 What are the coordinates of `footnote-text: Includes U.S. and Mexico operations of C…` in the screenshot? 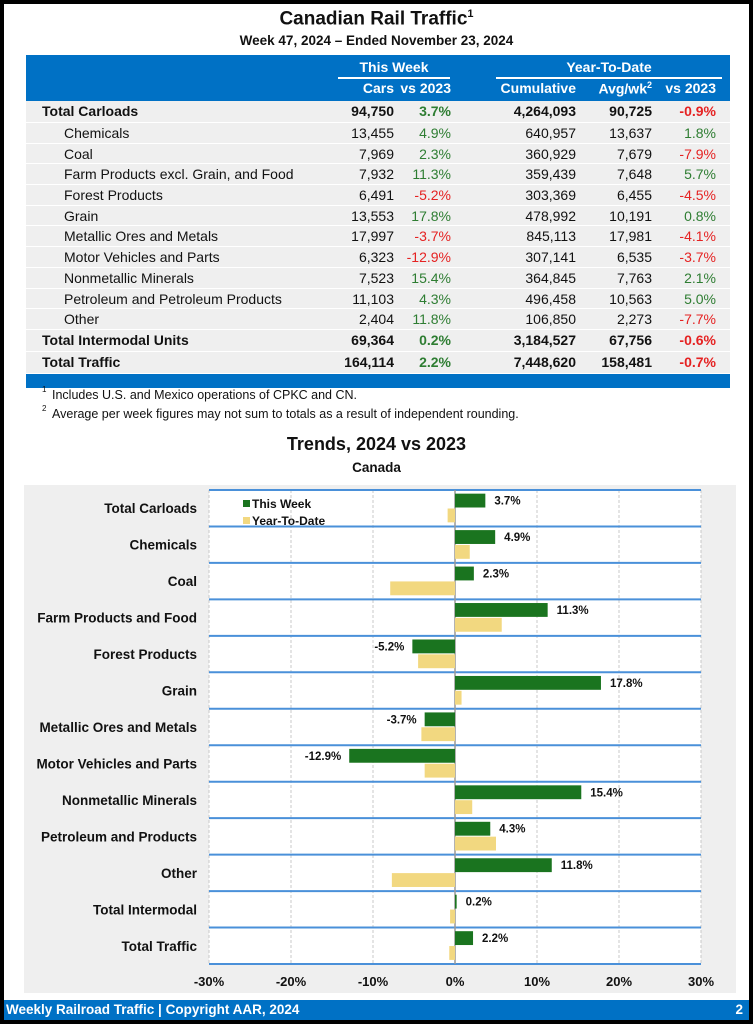 It's located at (205, 395).